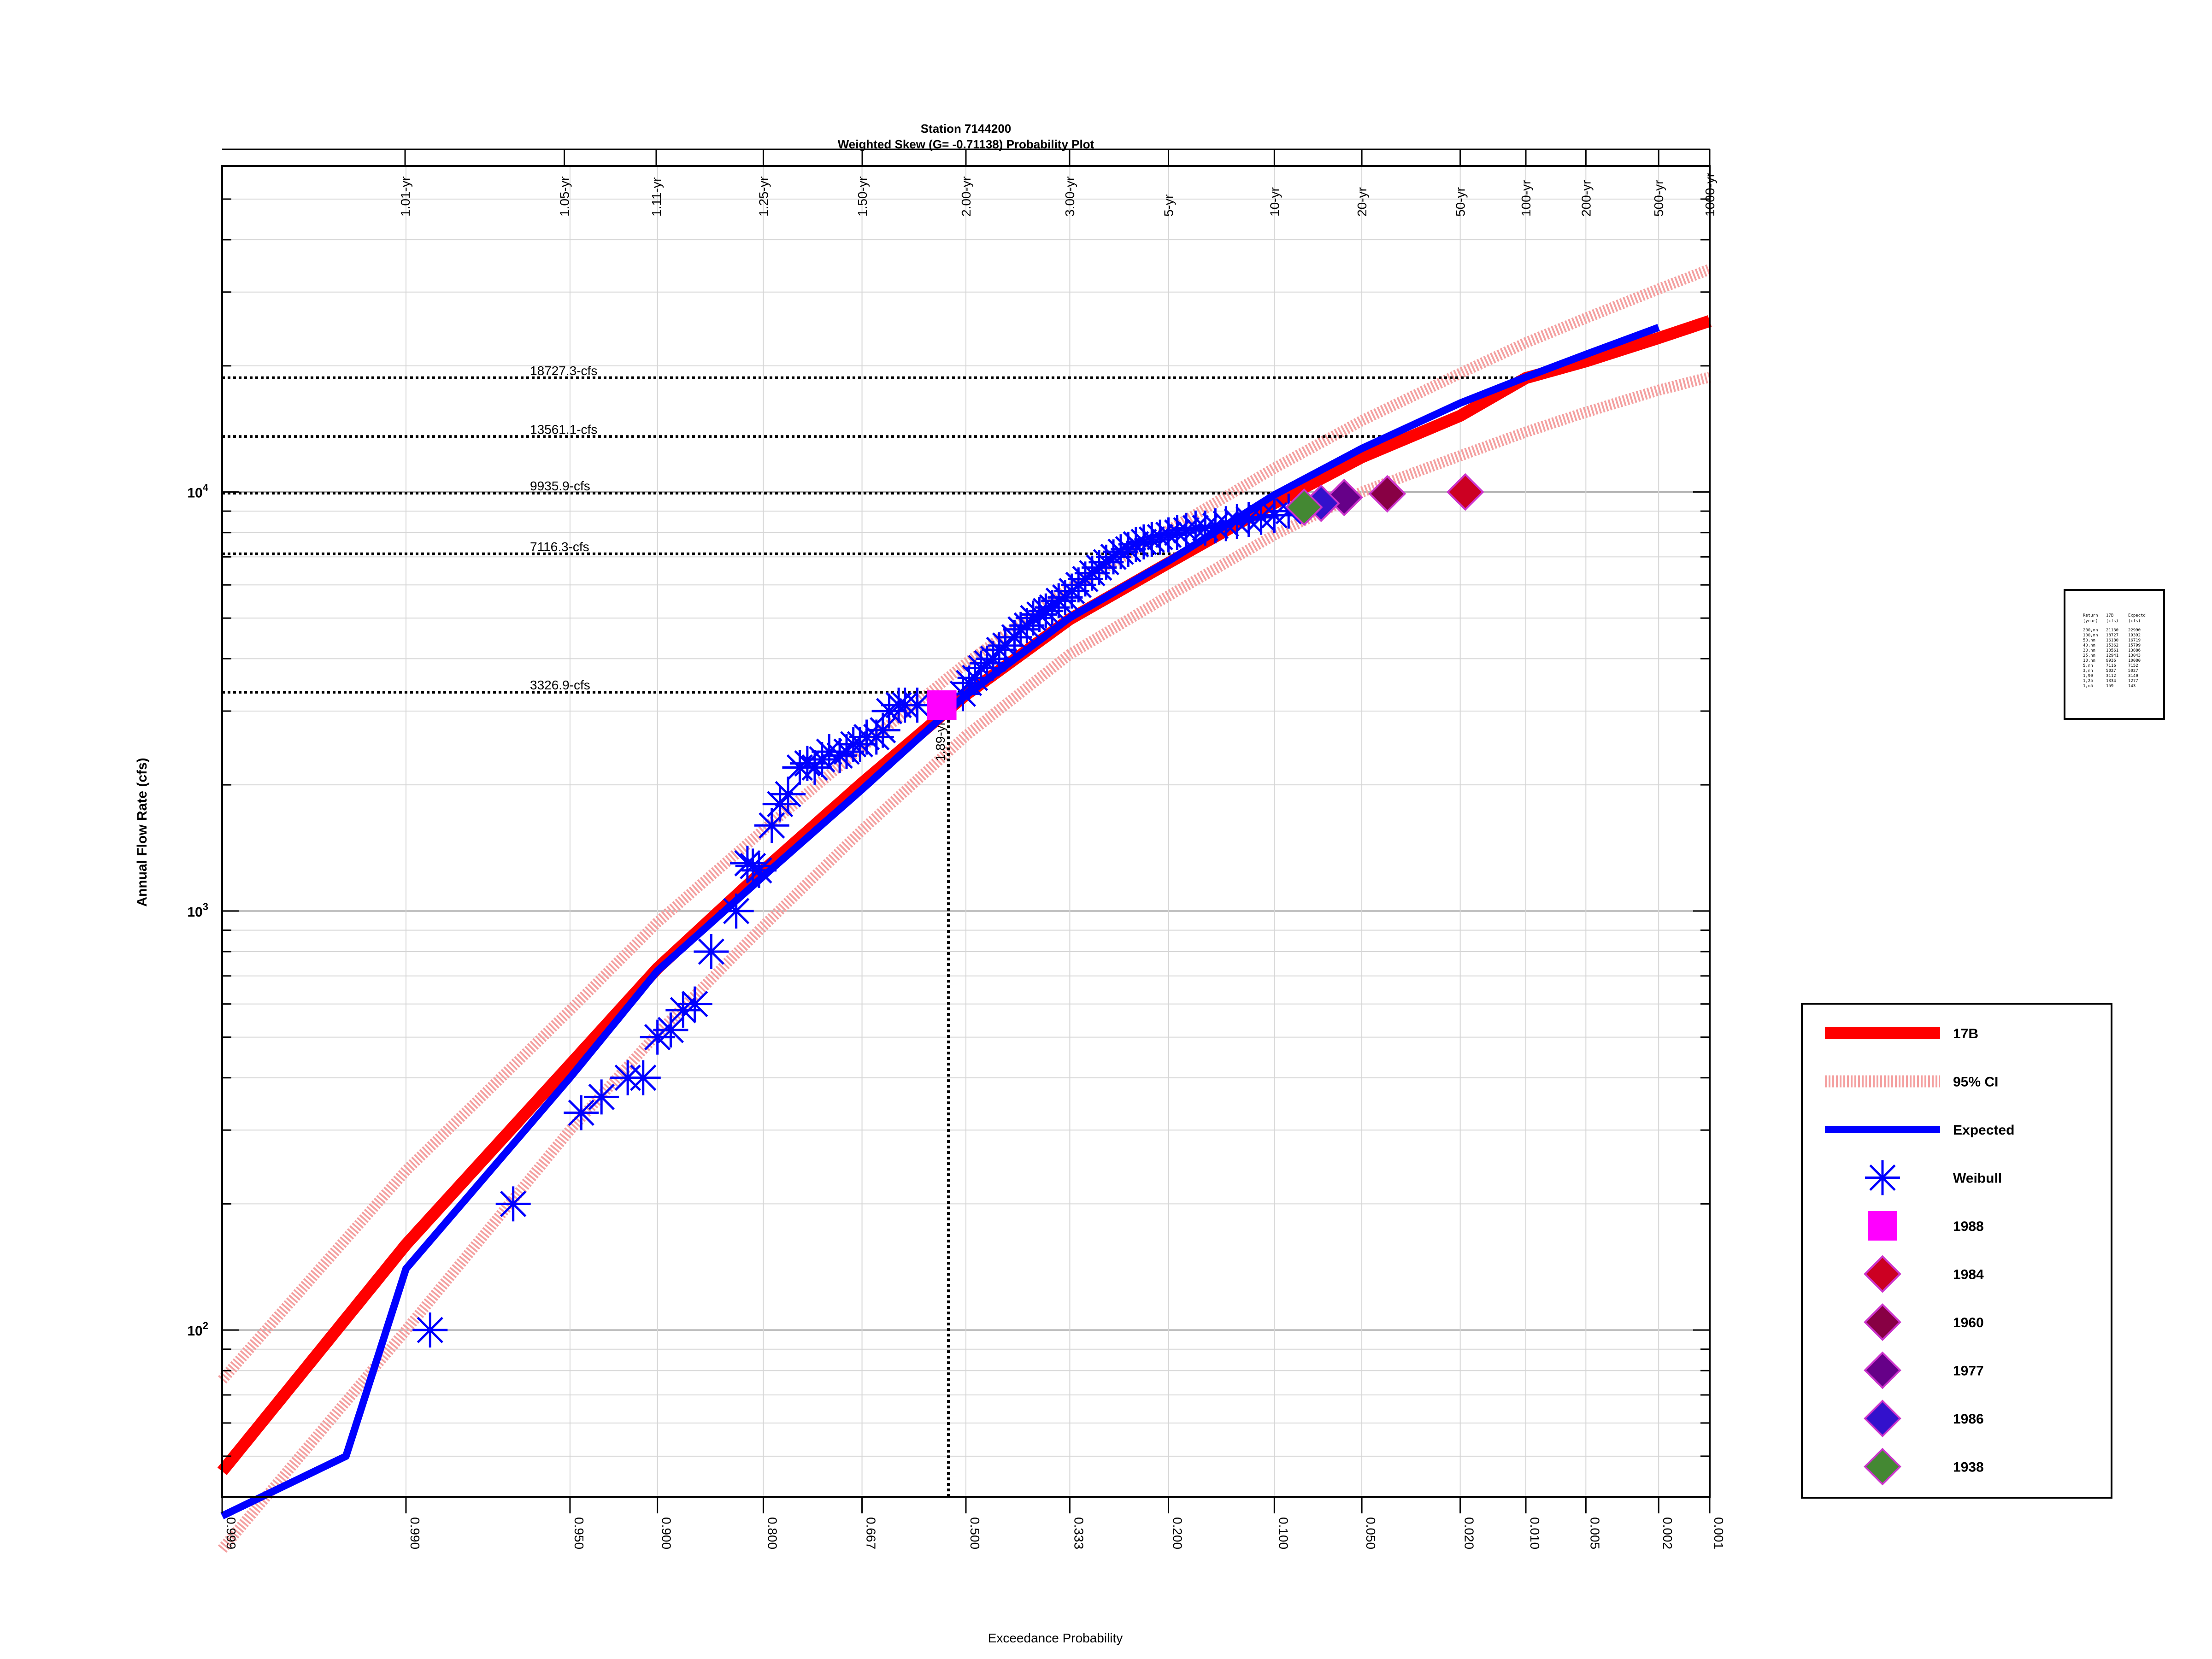  I want to click on table-cell: 1,25, so click(2088, 681).